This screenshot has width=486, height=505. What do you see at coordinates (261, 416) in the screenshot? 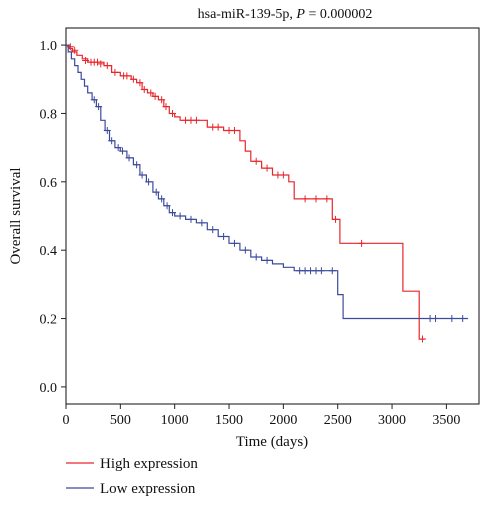
I see `x-axis-ticks: 0 500 1000 1500 2000 2500 3000 3500` at bounding box center [261, 416].